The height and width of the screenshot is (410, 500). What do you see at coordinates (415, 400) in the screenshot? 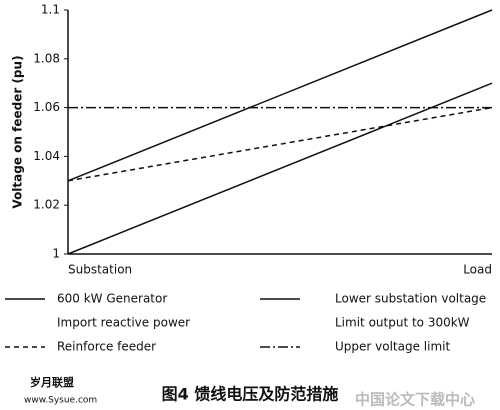
I see `watermark: 中国论文下载中心` at bounding box center [415, 400].